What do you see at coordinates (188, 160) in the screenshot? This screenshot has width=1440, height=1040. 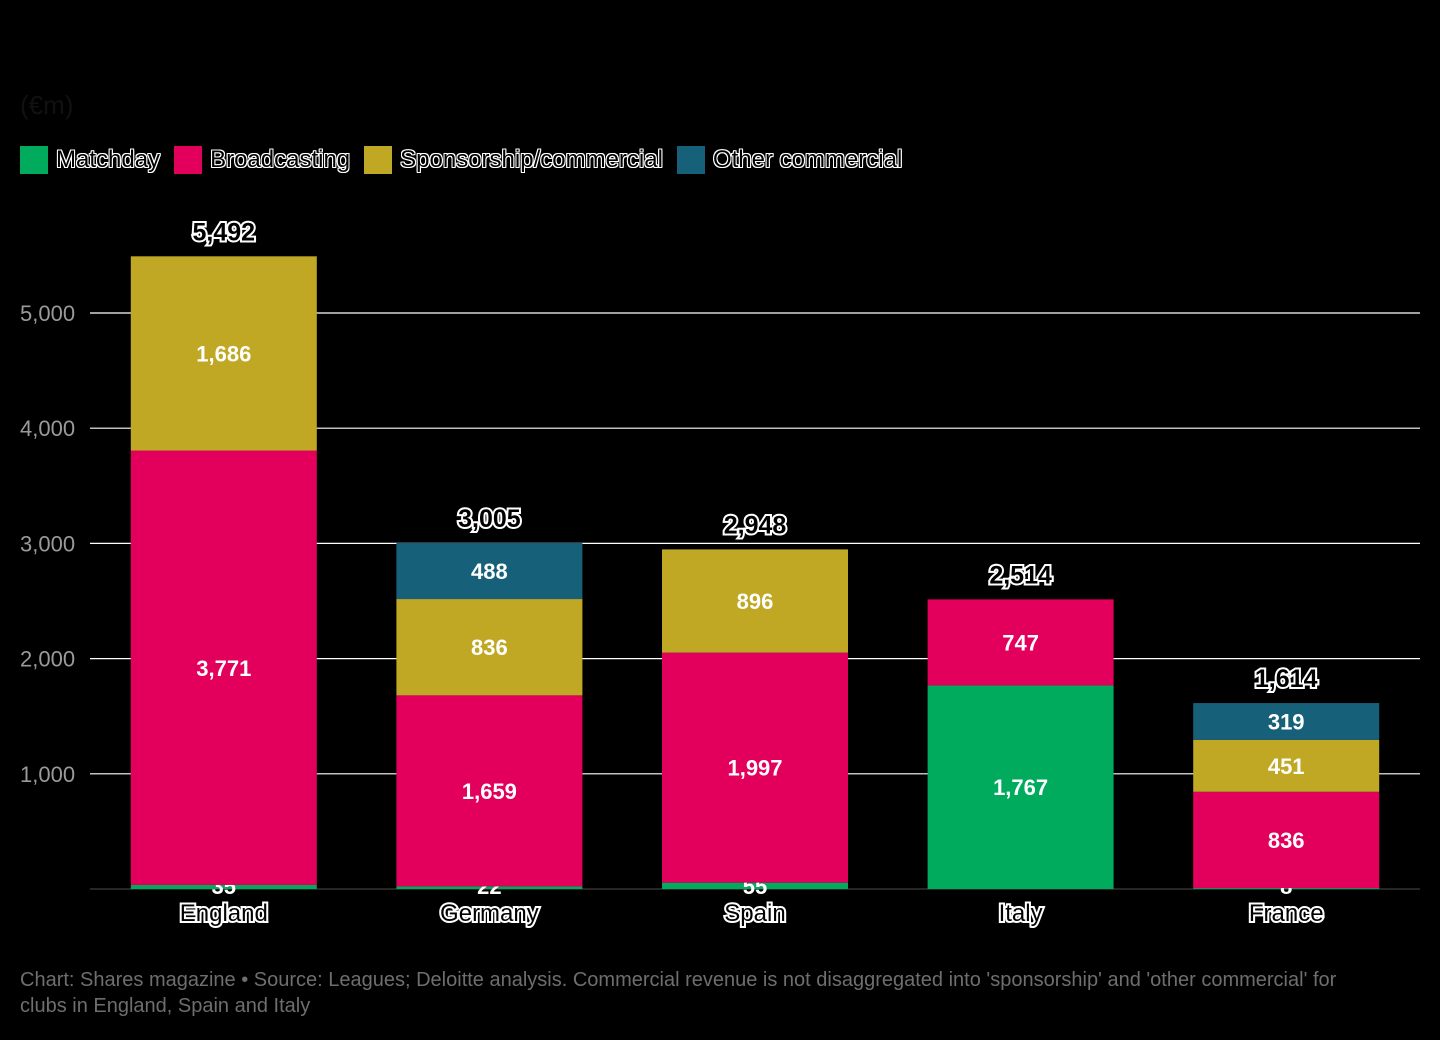 I see `legend-swatch-broadcasting` at bounding box center [188, 160].